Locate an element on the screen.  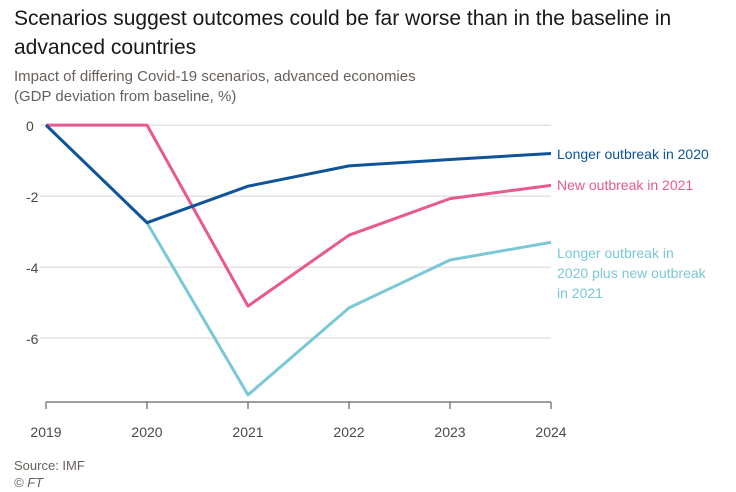
series-label: New outbreak in 2021 is located at coordinates (625, 185).